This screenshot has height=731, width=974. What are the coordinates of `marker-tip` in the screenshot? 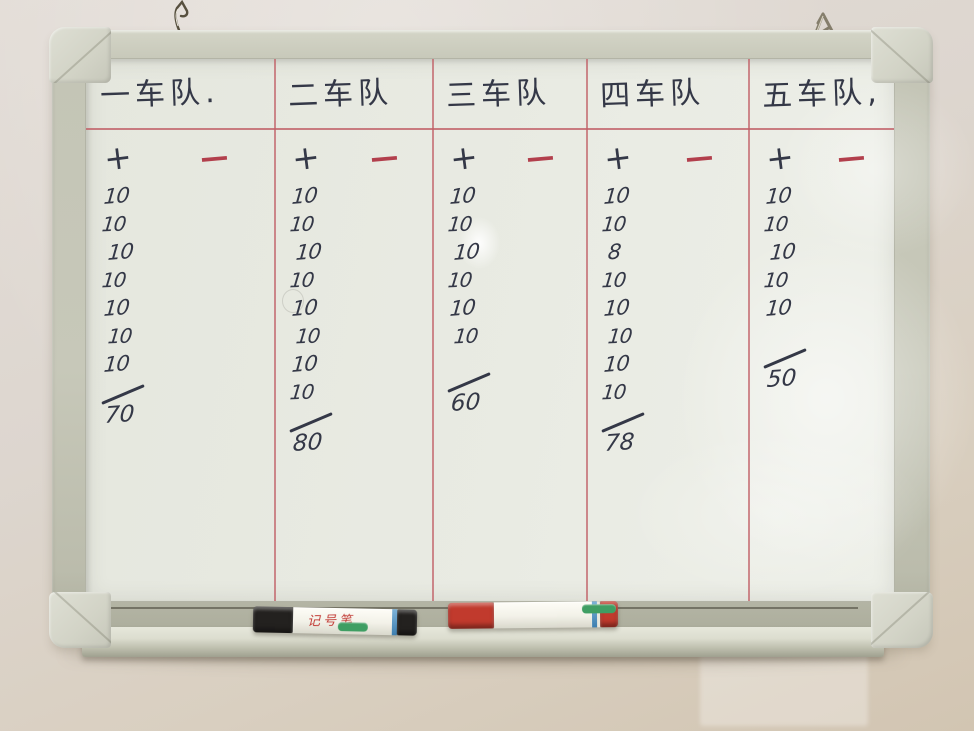 It's located at (407, 622).